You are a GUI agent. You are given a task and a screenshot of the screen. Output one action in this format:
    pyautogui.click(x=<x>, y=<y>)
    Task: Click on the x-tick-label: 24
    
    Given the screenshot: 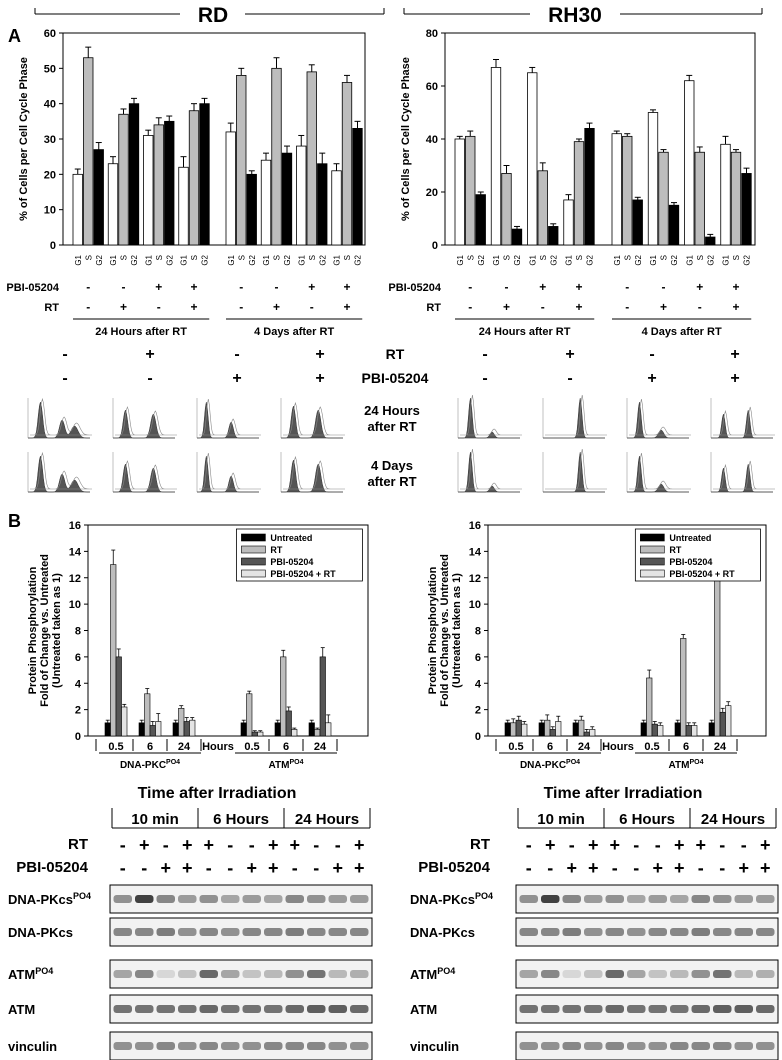 What is the action you would take?
    pyautogui.click(x=584, y=747)
    